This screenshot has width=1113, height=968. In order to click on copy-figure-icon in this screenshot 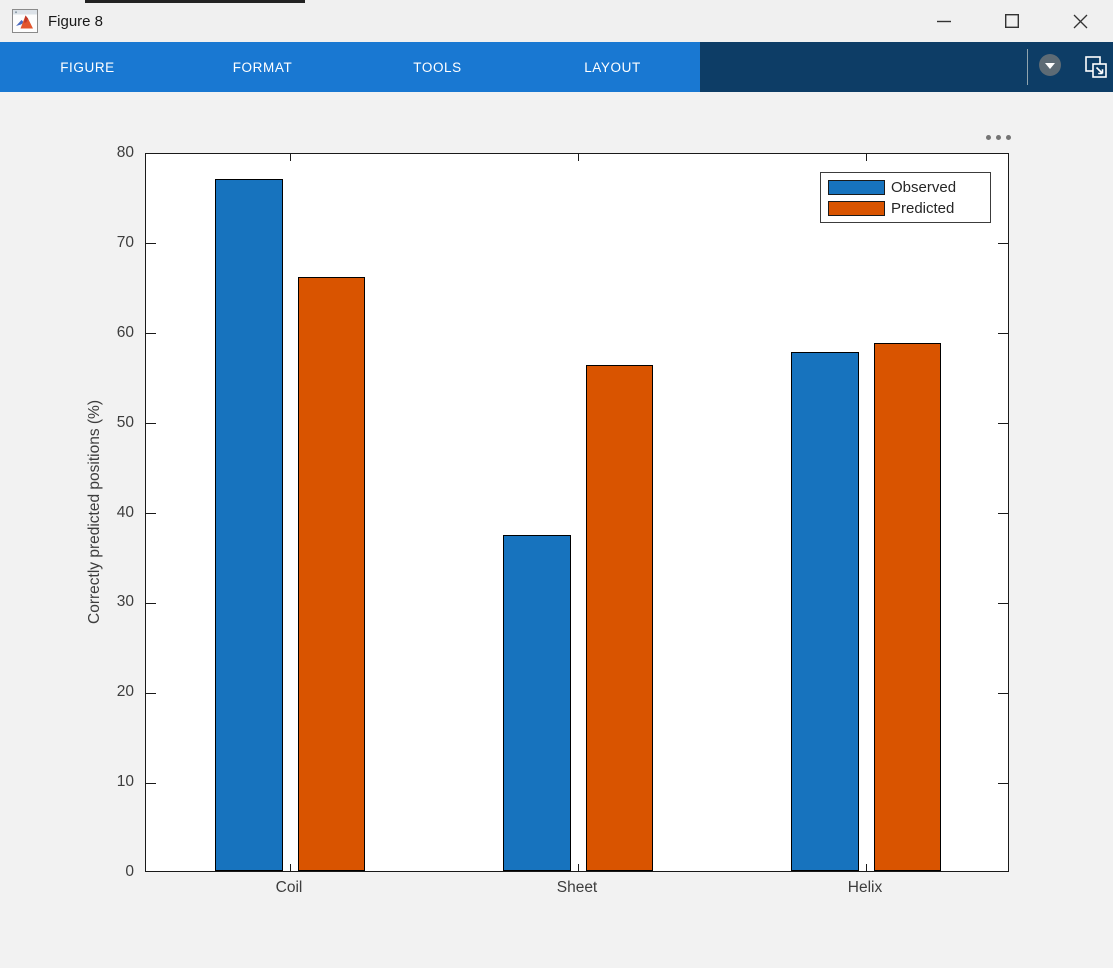, I will do `click(1096, 67)`.